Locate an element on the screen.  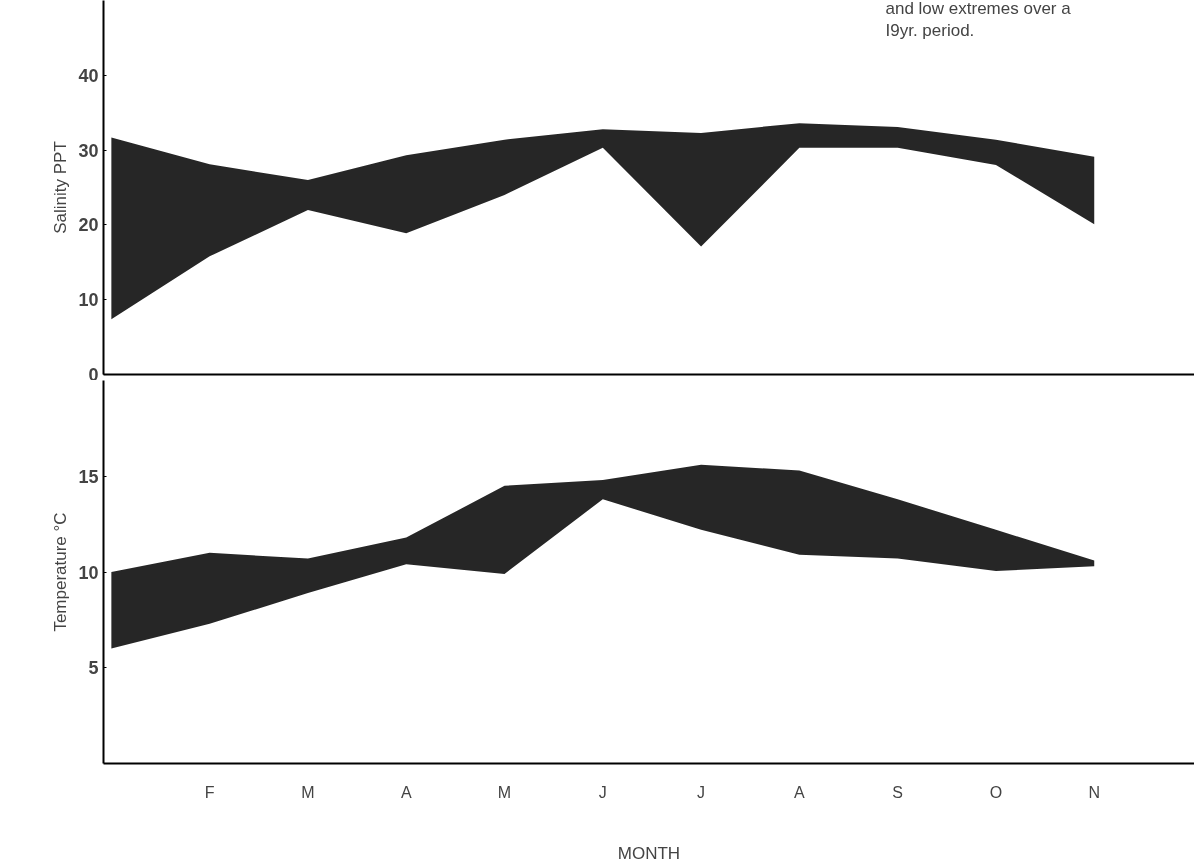
y-axis-title: Salinity PPT is located at coordinates (61, 187).